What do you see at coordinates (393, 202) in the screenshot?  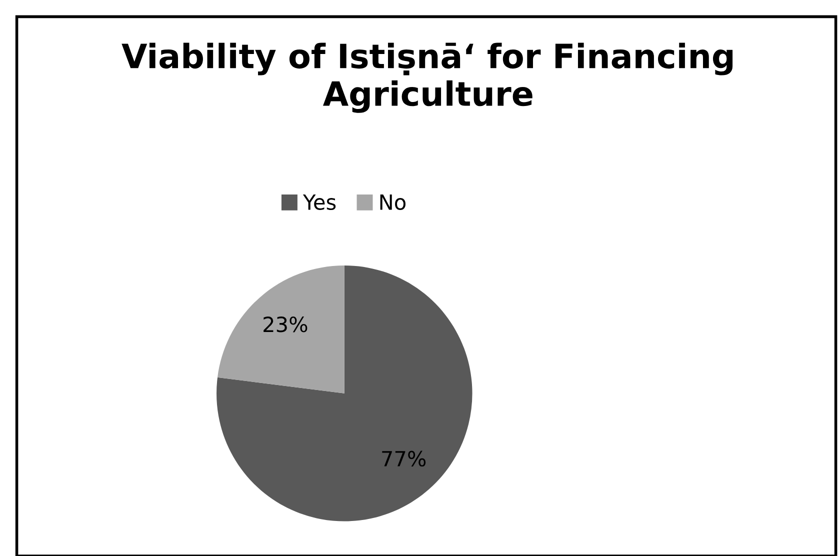 I see `legend-label: No` at bounding box center [393, 202].